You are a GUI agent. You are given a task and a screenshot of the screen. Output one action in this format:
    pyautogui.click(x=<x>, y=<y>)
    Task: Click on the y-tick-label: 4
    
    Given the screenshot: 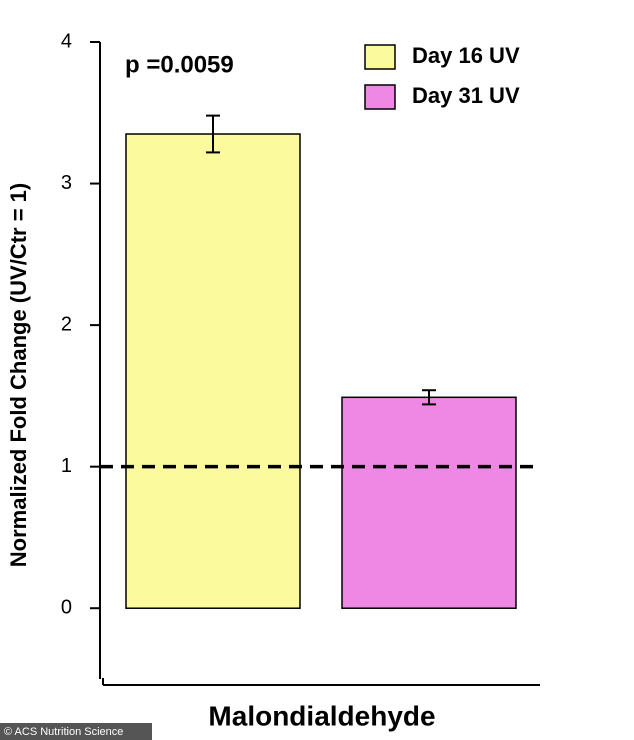 What is the action you would take?
    pyautogui.click(x=66, y=41)
    